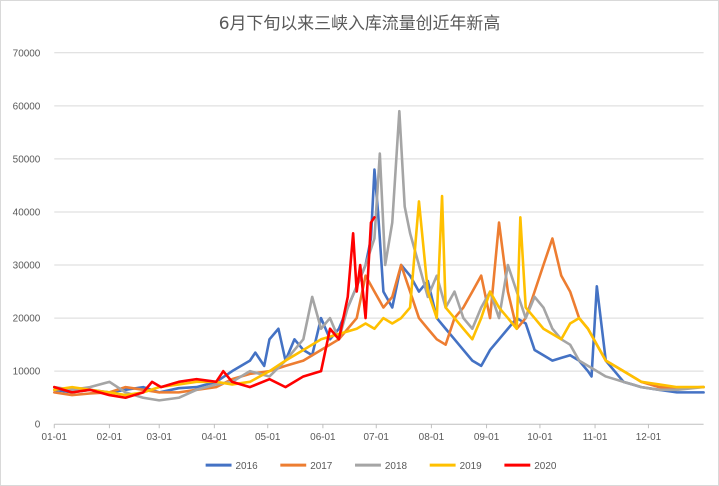 The height and width of the screenshot is (486, 719). I want to click on x-tick-label: 08-01, so click(432, 437).